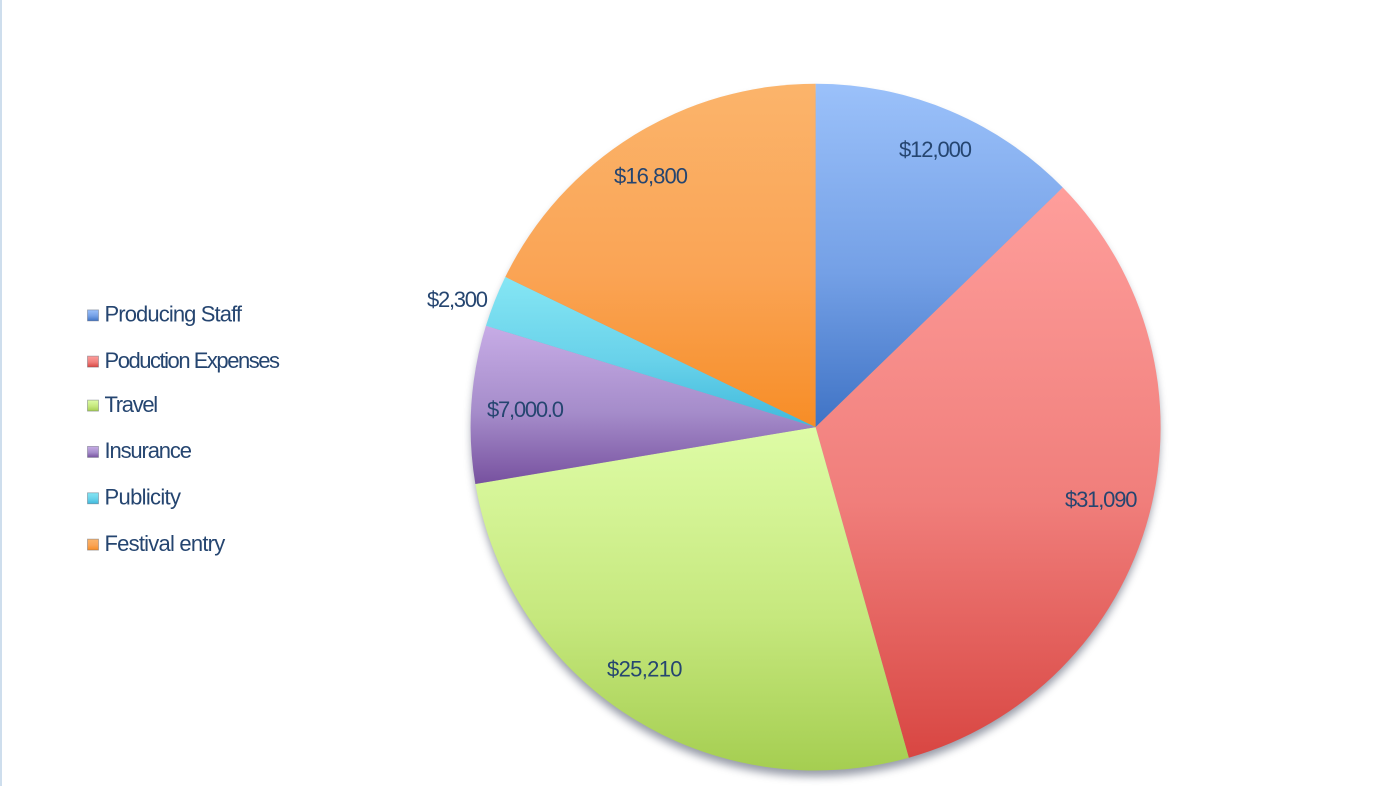 The width and height of the screenshot is (1392, 786). I want to click on svg-text: Travel, so click(132, 404).